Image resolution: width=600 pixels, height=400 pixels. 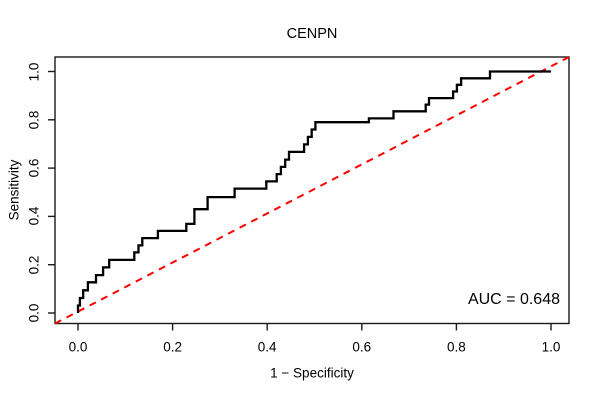 What do you see at coordinates (34, 313) in the screenshot?
I see `y-tick-label: 0.0` at bounding box center [34, 313].